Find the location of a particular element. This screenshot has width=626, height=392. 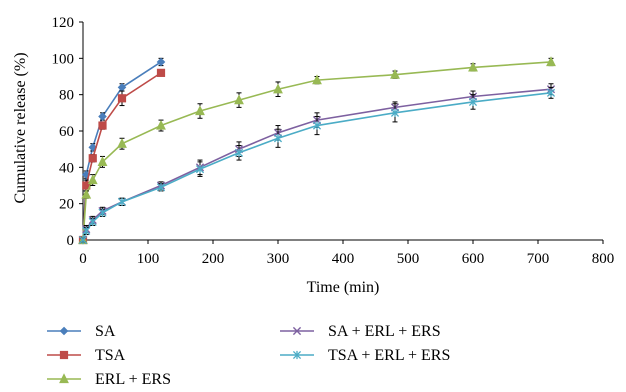

x-axis-label: Time (min) is located at coordinates (343, 287).